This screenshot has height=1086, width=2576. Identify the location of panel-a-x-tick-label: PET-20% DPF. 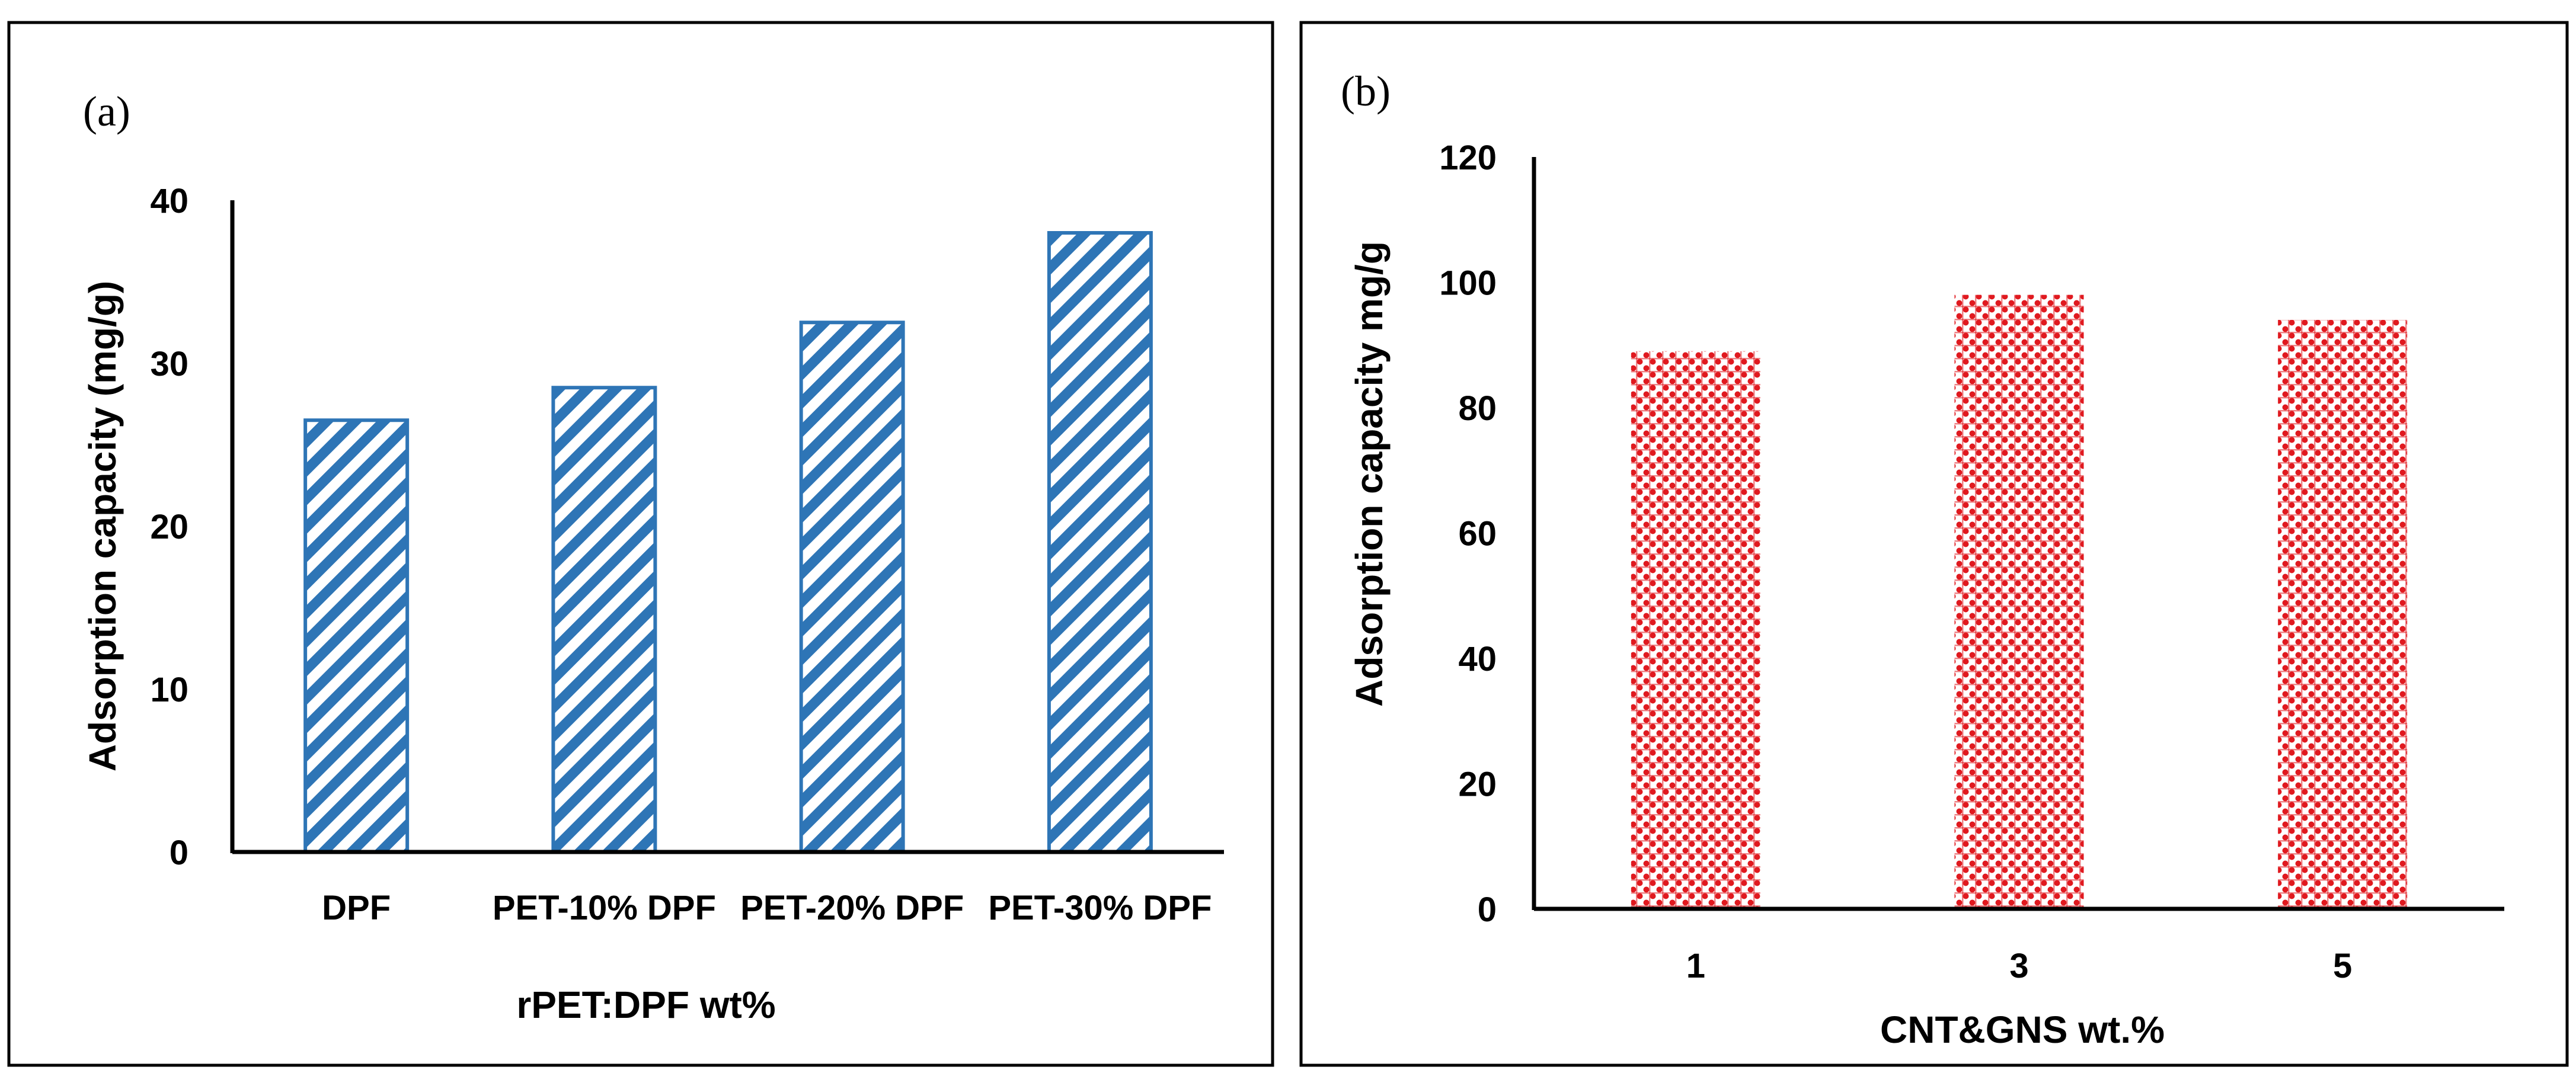
(852, 908).